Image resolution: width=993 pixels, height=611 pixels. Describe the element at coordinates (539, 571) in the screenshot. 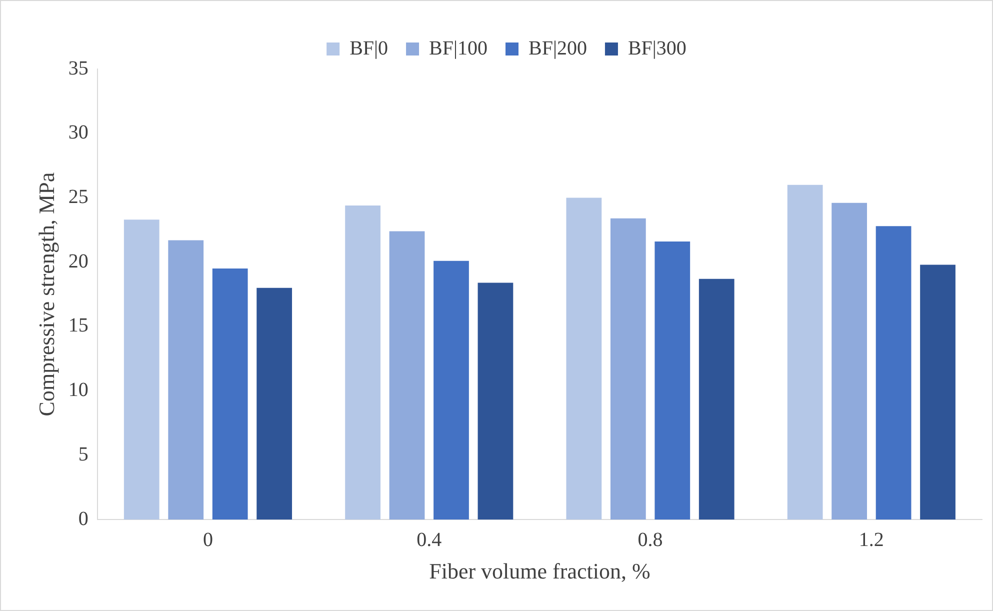

I see `x-axis-title: Fiber volume fraction, %` at that location.